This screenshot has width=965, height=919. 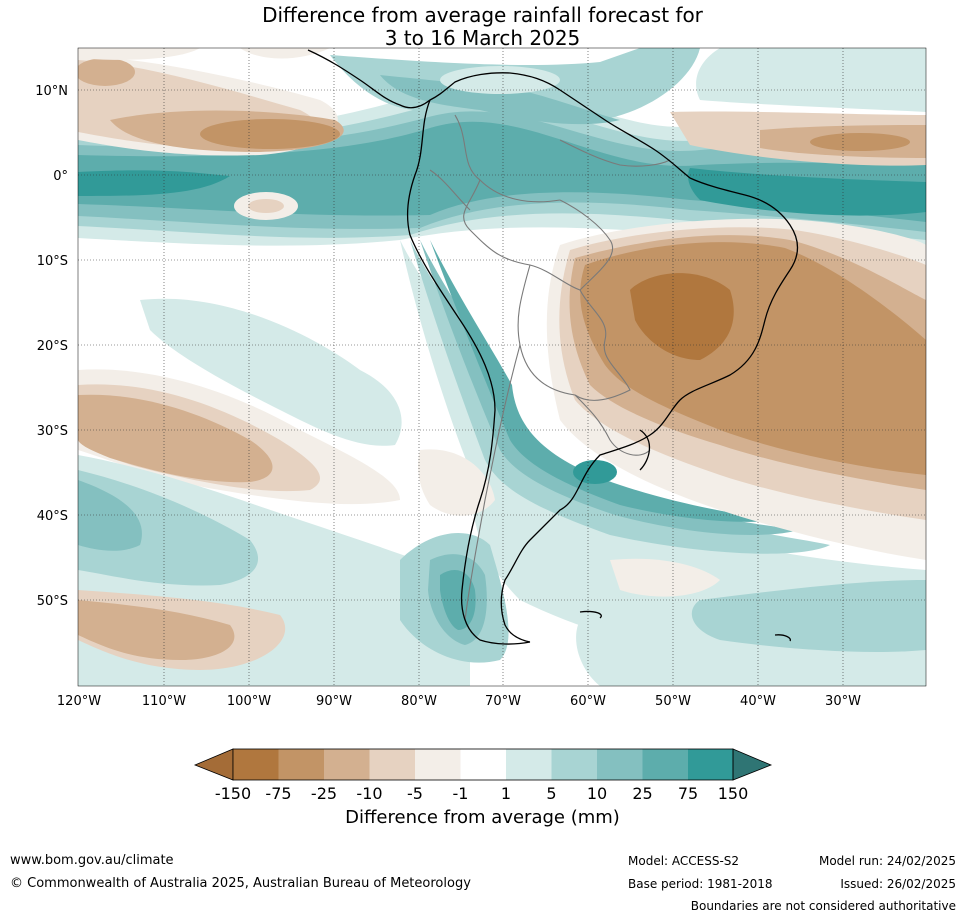 I want to click on lon-label: 70°W, so click(x=503, y=701).